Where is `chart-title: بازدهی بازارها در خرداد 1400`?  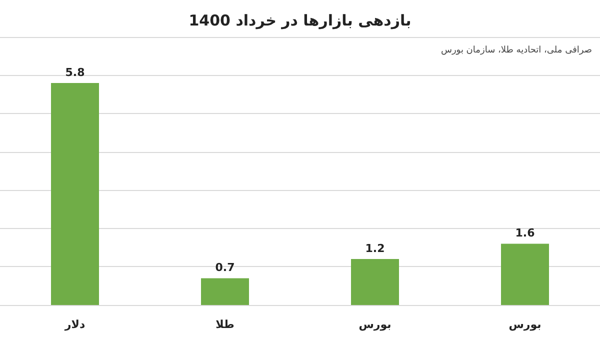 chart-title: بازدهی بازارها در خرداد 1400 is located at coordinates (300, 21).